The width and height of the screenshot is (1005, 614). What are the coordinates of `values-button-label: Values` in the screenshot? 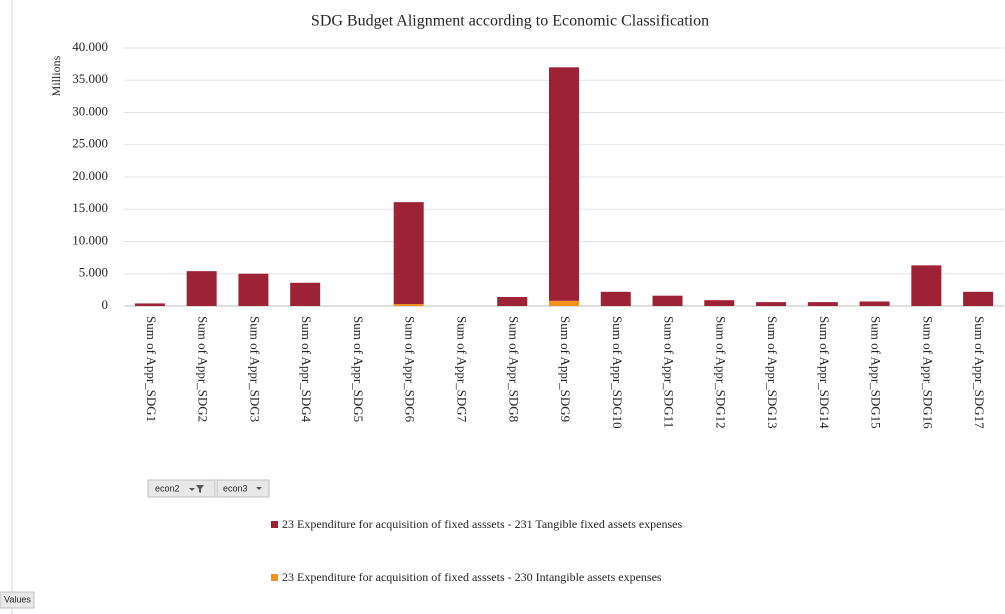 It's located at (17, 599).